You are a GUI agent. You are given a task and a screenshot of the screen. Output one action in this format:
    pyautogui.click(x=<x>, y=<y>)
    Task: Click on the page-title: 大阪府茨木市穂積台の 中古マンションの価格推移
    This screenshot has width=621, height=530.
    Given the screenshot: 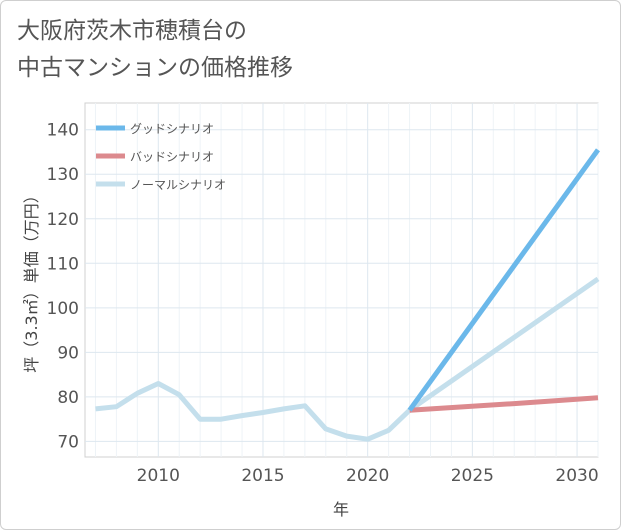 What is the action you would take?
    pyautogui.click(x=155, y=50)
    